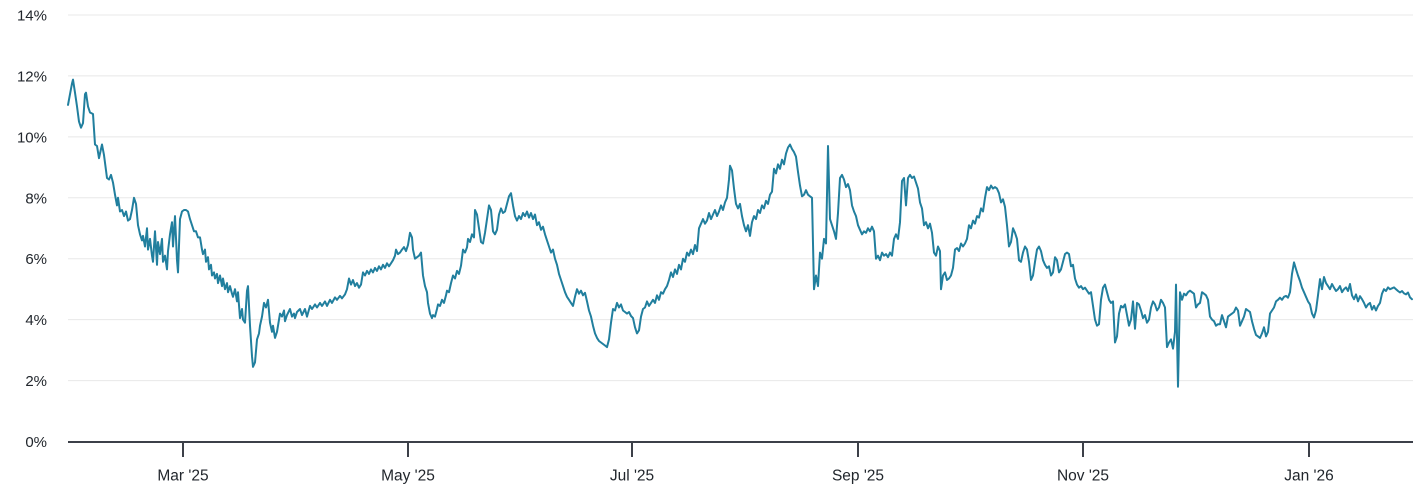  What do you see at coordinates (32, 16) in the screenshot?
I see `y-tick-label-14%: 14%` at bounding box center [32, 16].